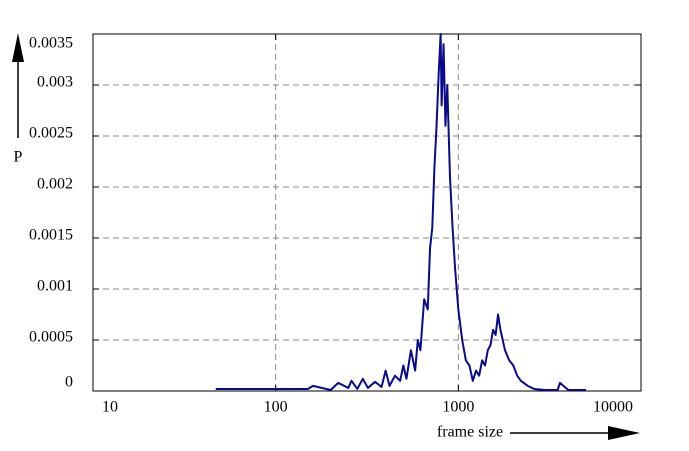  What do you see at coordinates (18, 47) in the screenshot?
I see `y-arrow-head` at bounding box center [18, 47].